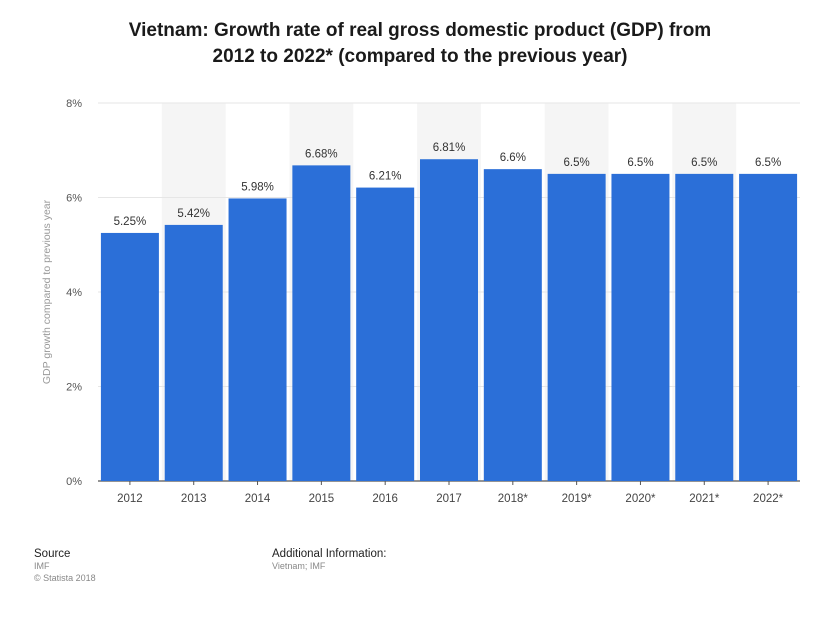 The width and height of the screenshot is (840, 627). Describe the element at coordinates (385, 177) in the screenshot. I see `data-label: 6.21%` at that location.